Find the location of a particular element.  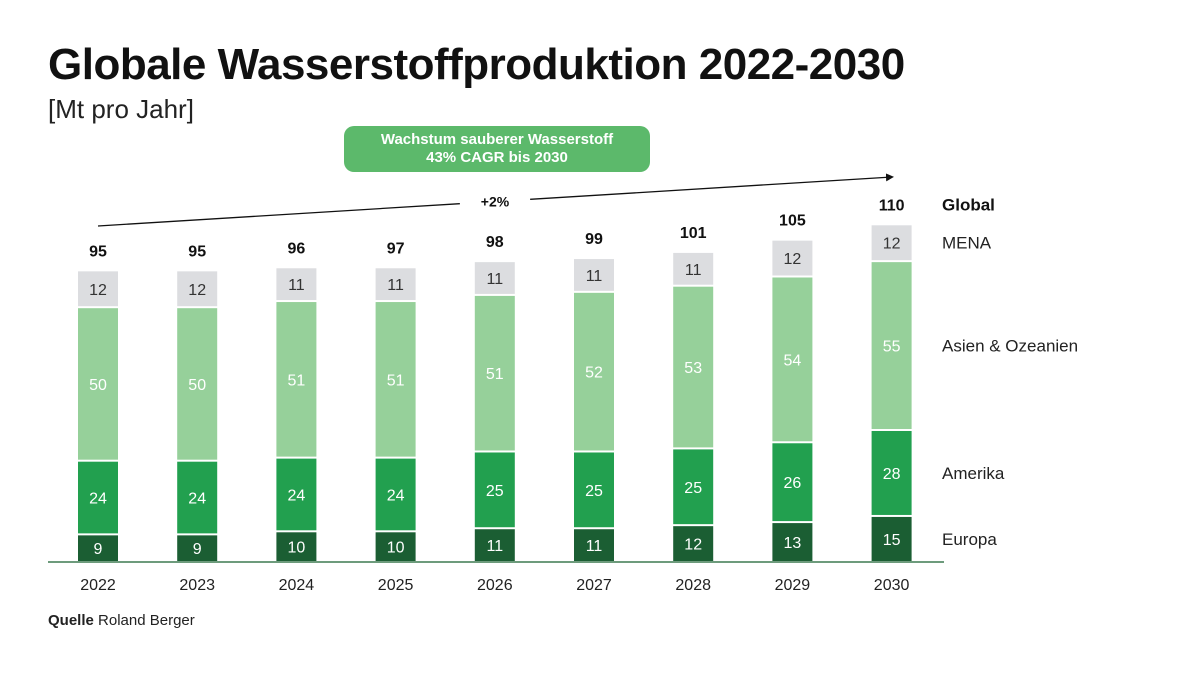

segment-label-mena-2027: 11 is located at coordinates (594, 276).